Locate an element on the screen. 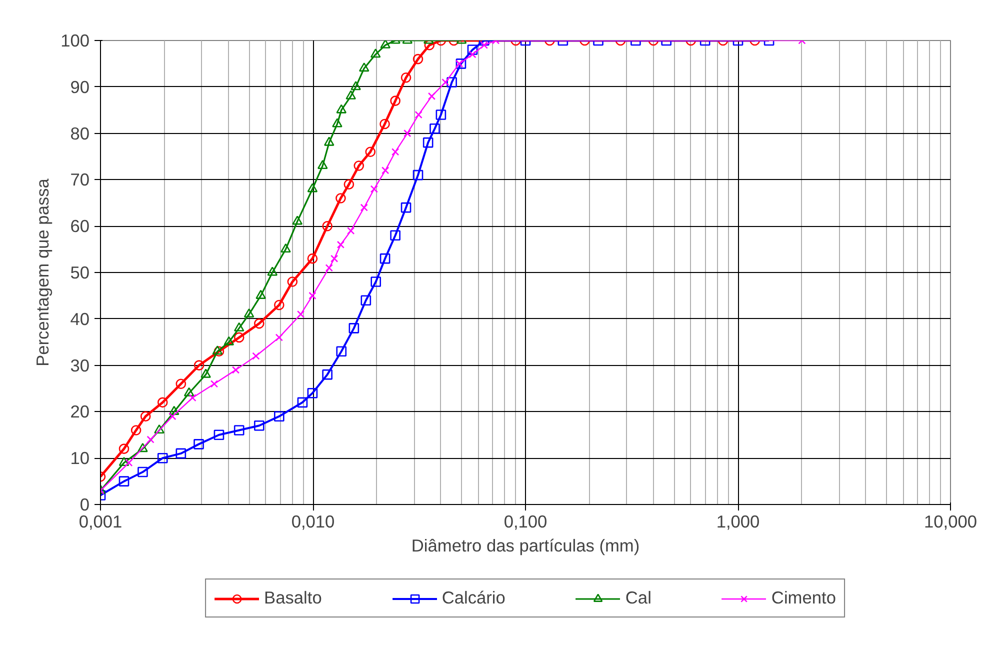 The width and height of the screenshot is (995, 669). y-tick-label: 0 is located at coordinates (85, 504).